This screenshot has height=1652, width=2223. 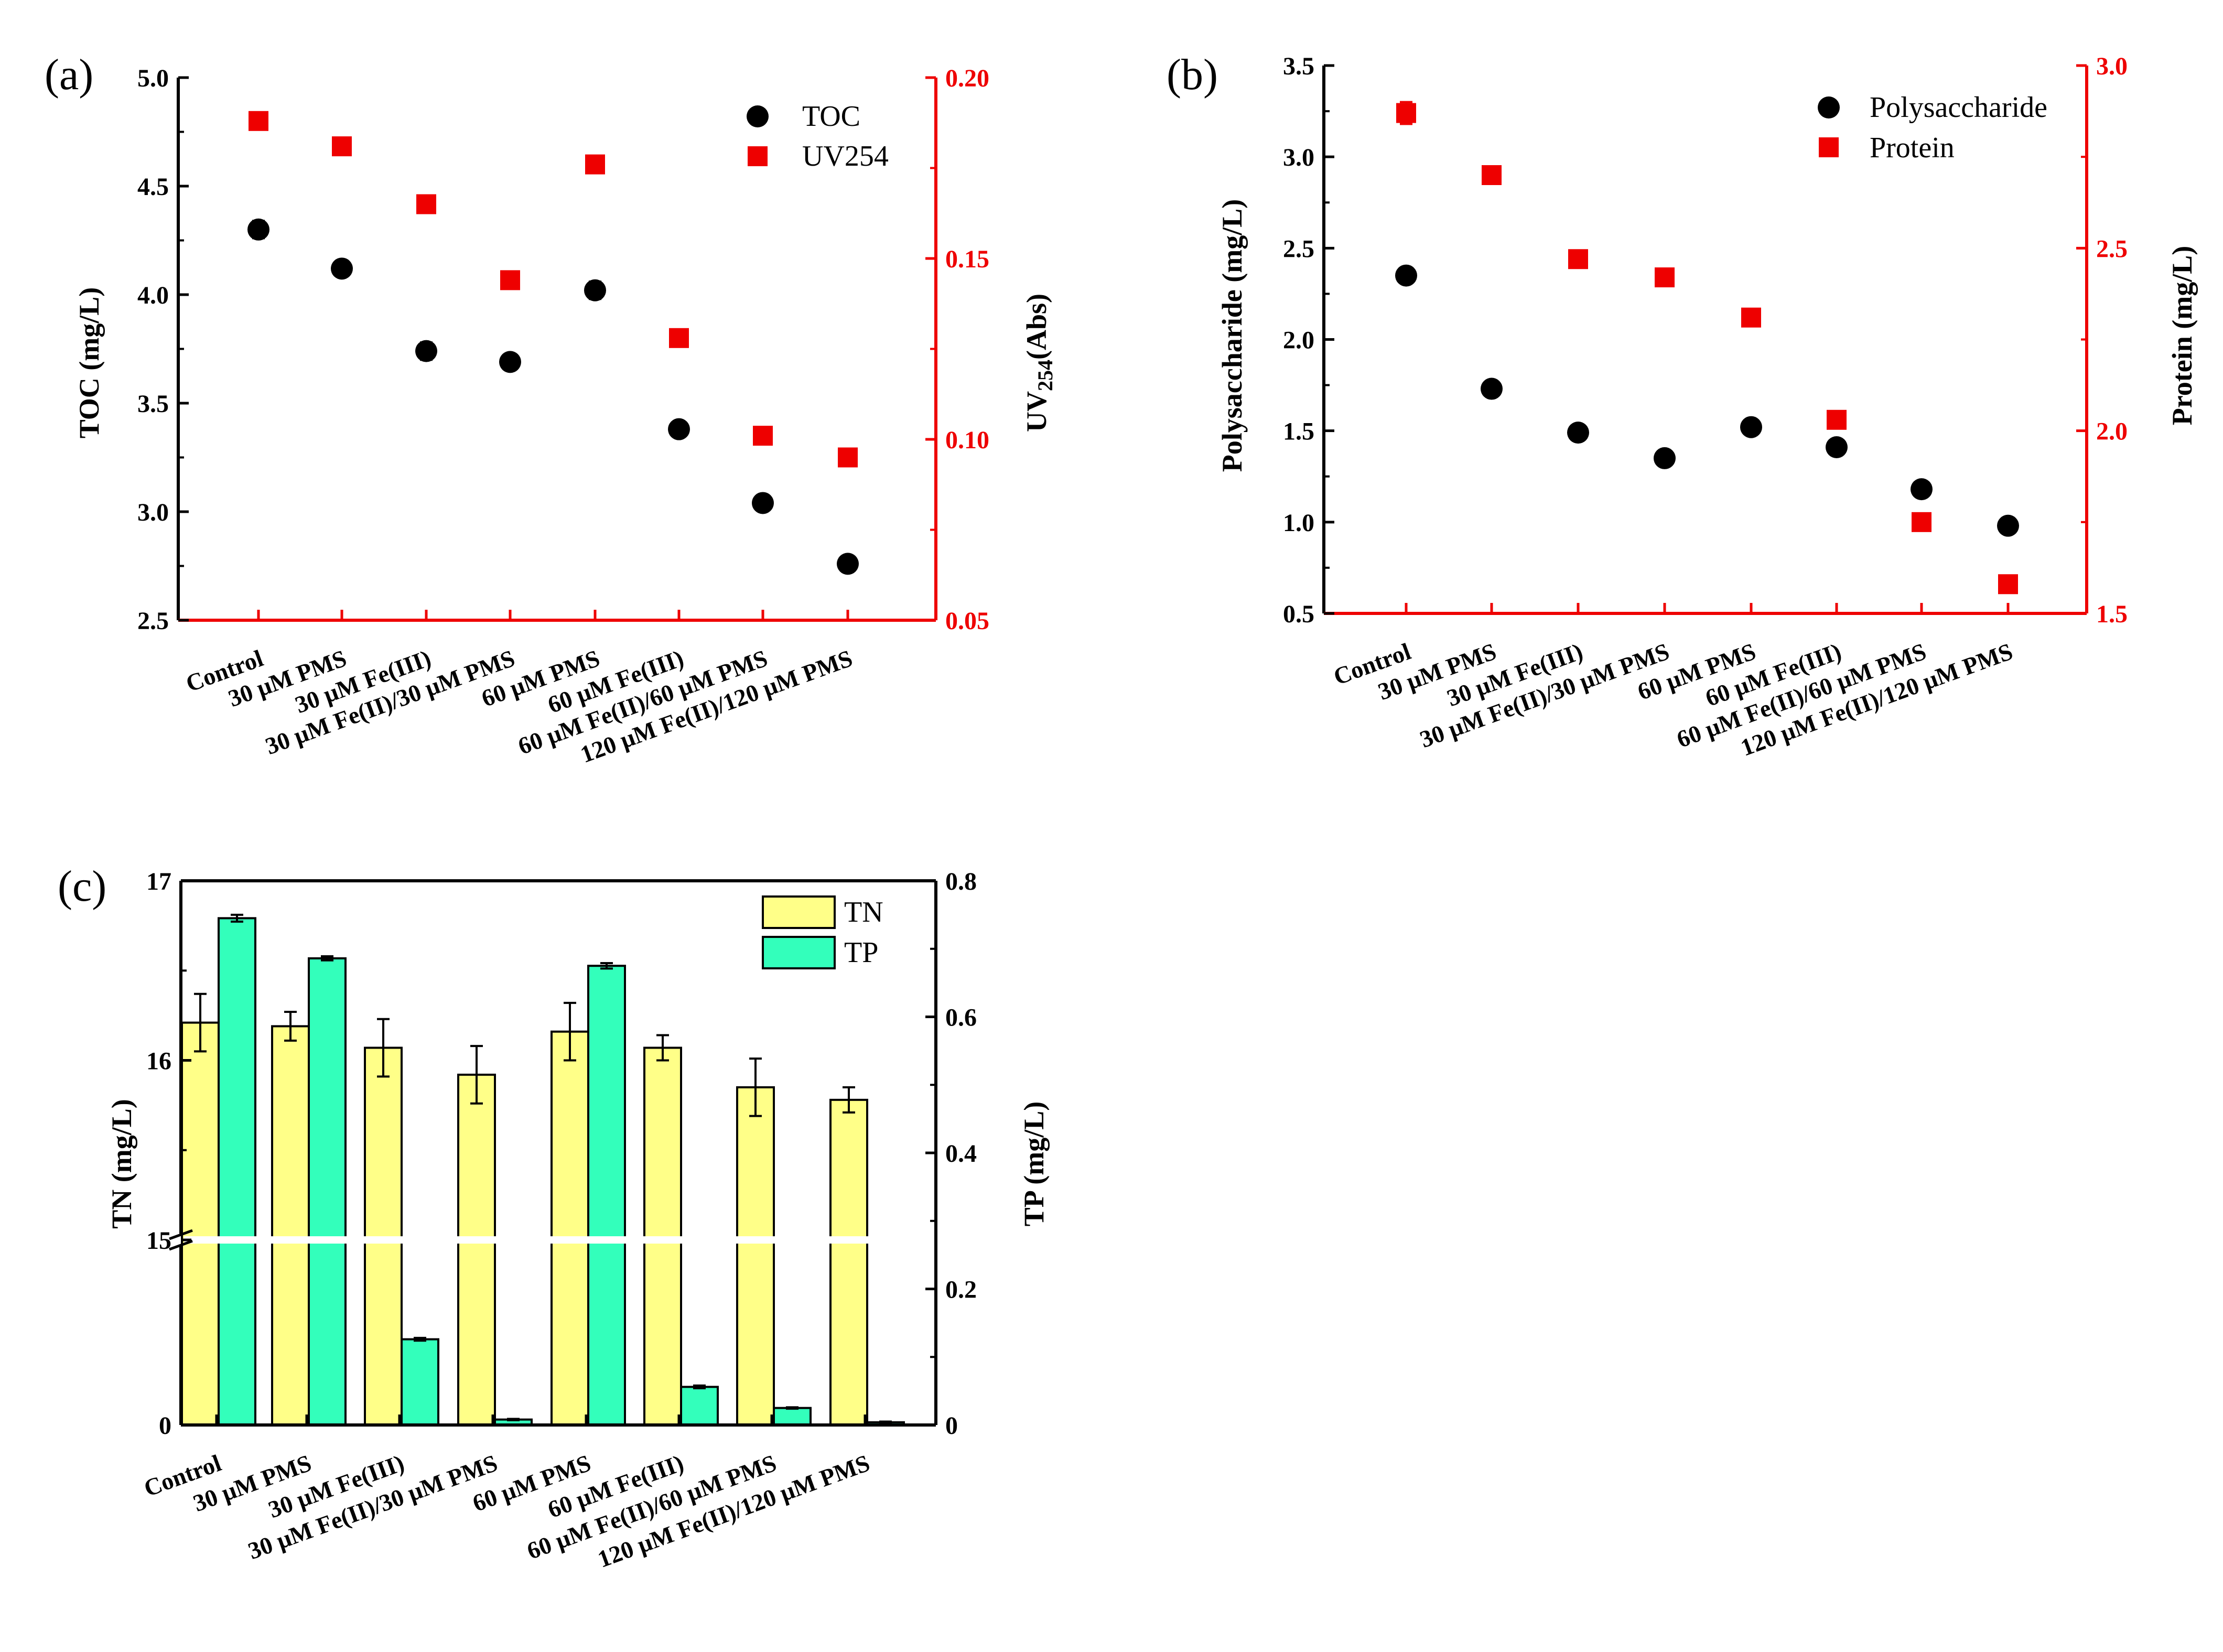 I want to click on pc-right-tick-label: 0.6, so click(x=961, y=1018).